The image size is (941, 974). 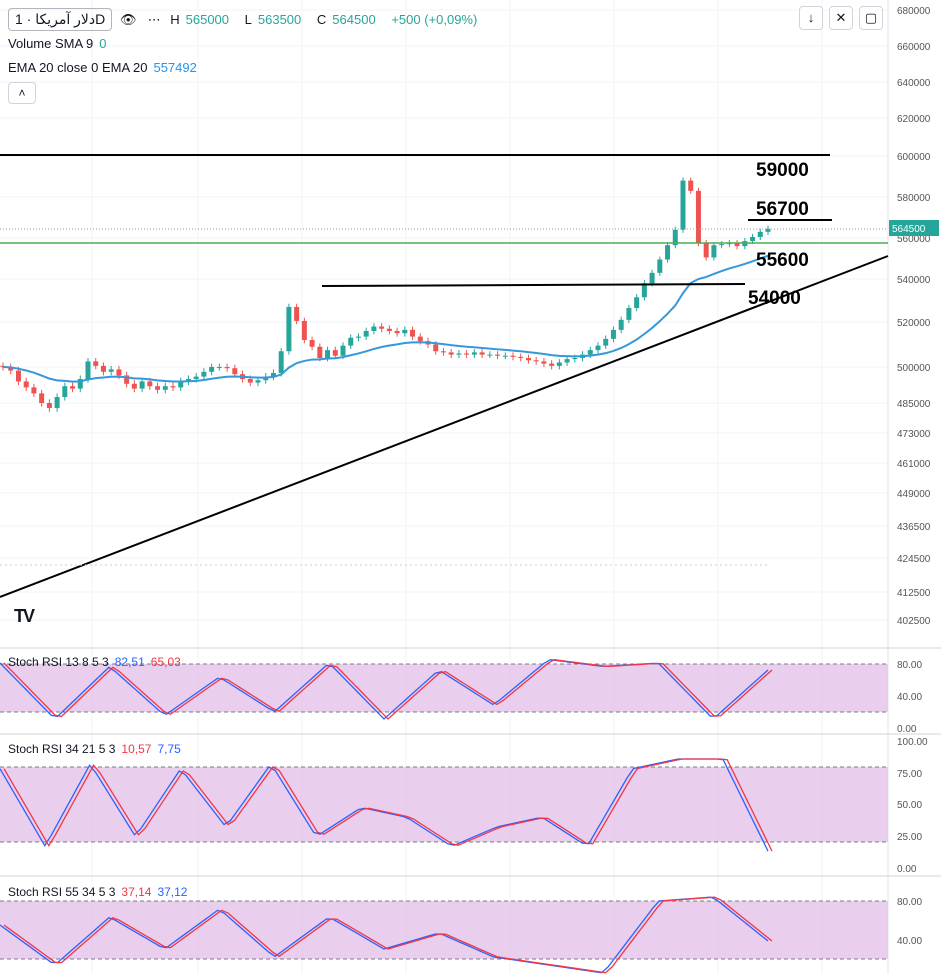 What do you see at coordinates (914, 621) in the screenshot?
I see `price-tick-label: 402500` at bounding box center [914, 621].